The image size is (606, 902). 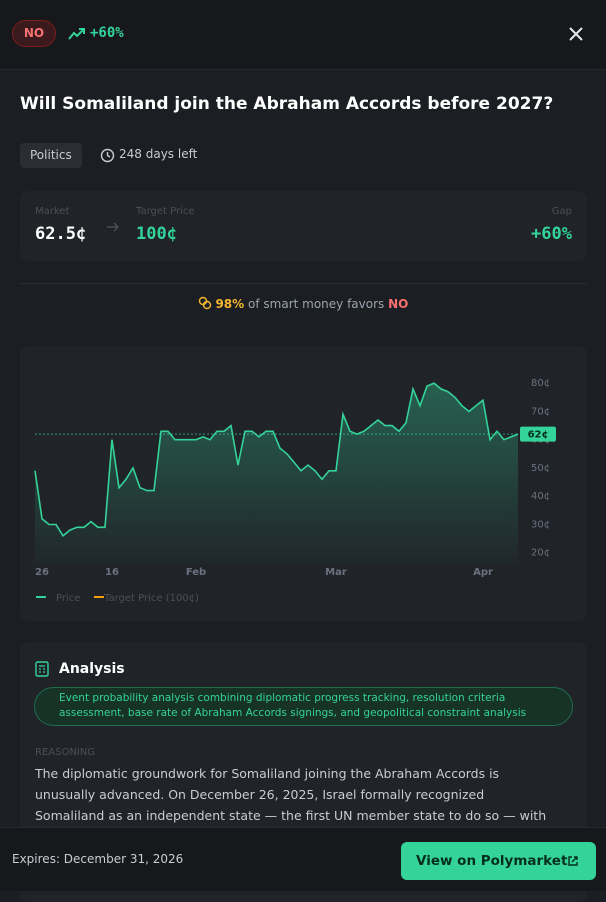 What do you see at coordinates (303, 35) in the screenshot?
I see `header: NO +60%` at bounding box center [303, 35].